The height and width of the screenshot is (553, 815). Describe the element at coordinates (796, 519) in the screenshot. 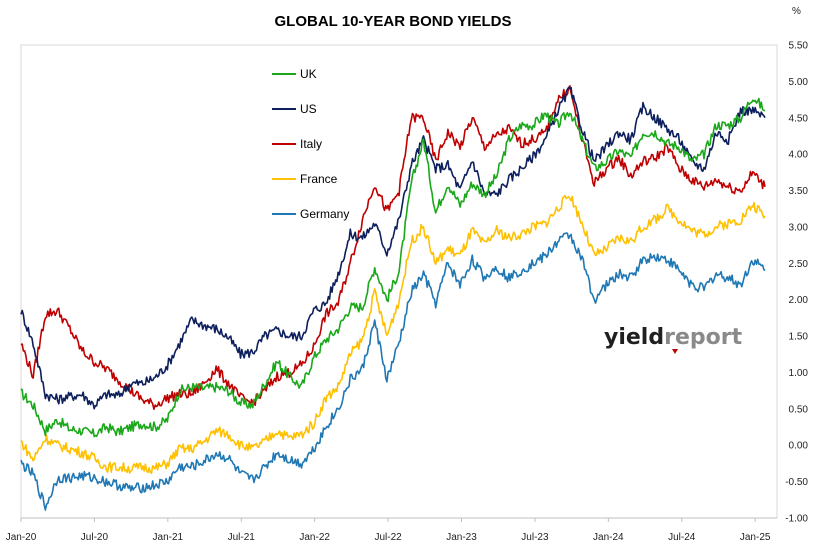

I see `y-tick-label: -1.00` at that location.